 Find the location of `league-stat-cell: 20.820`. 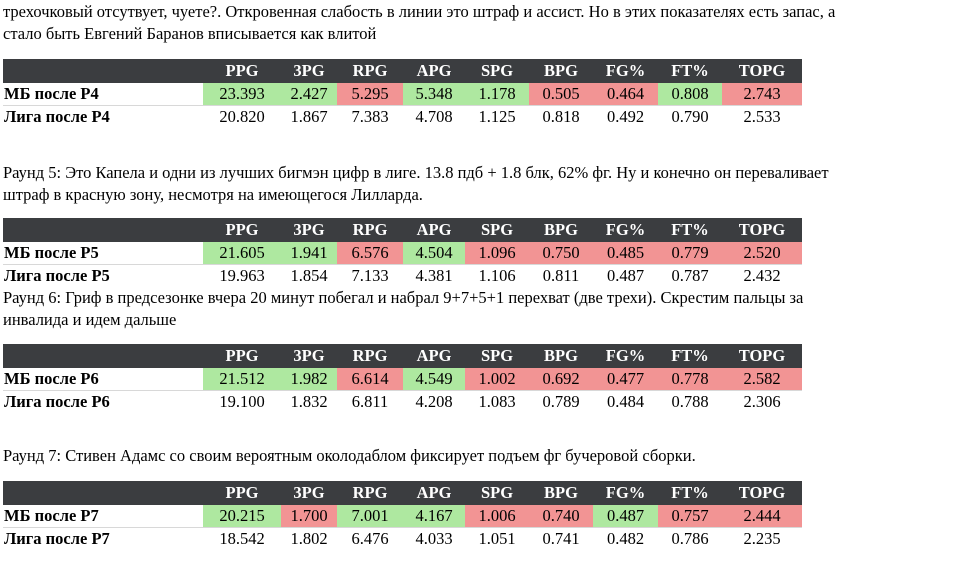

league-stat-cell: 20.820 is located at coordinates (242, 116).